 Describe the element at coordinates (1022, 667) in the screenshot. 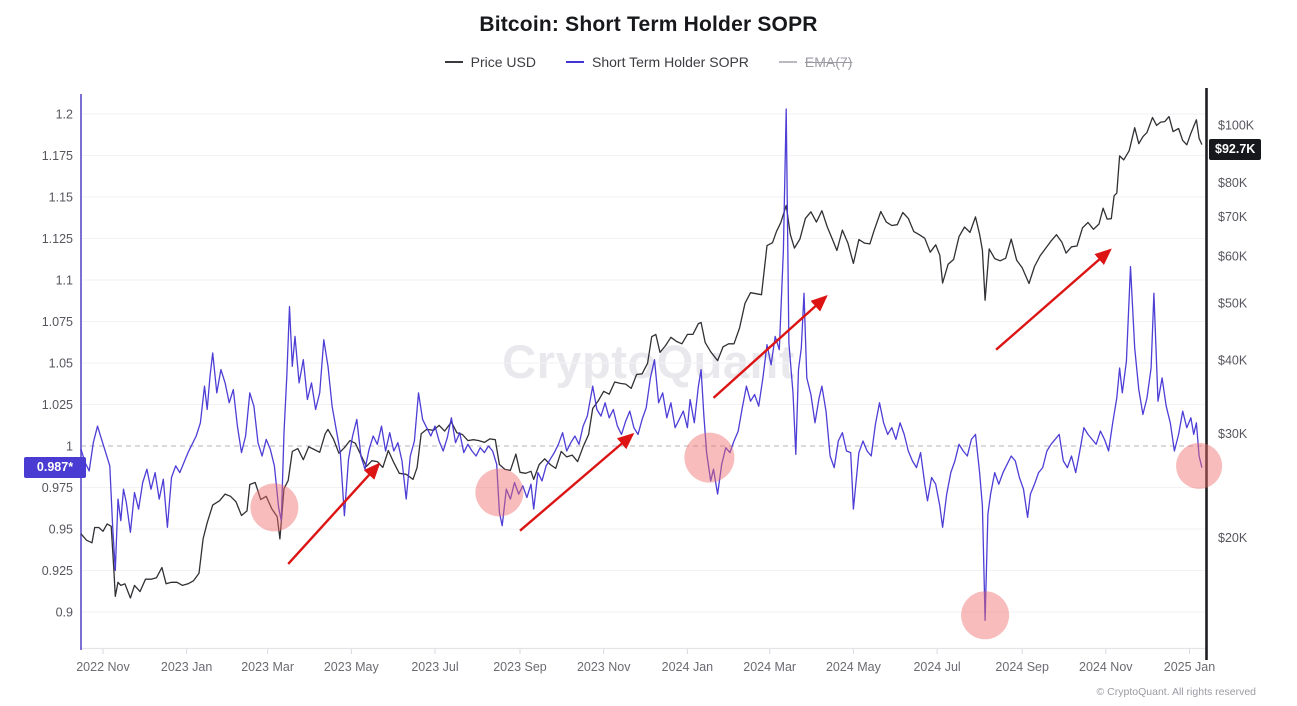

I see `x-tick-label: 2024 Sep` at that location.